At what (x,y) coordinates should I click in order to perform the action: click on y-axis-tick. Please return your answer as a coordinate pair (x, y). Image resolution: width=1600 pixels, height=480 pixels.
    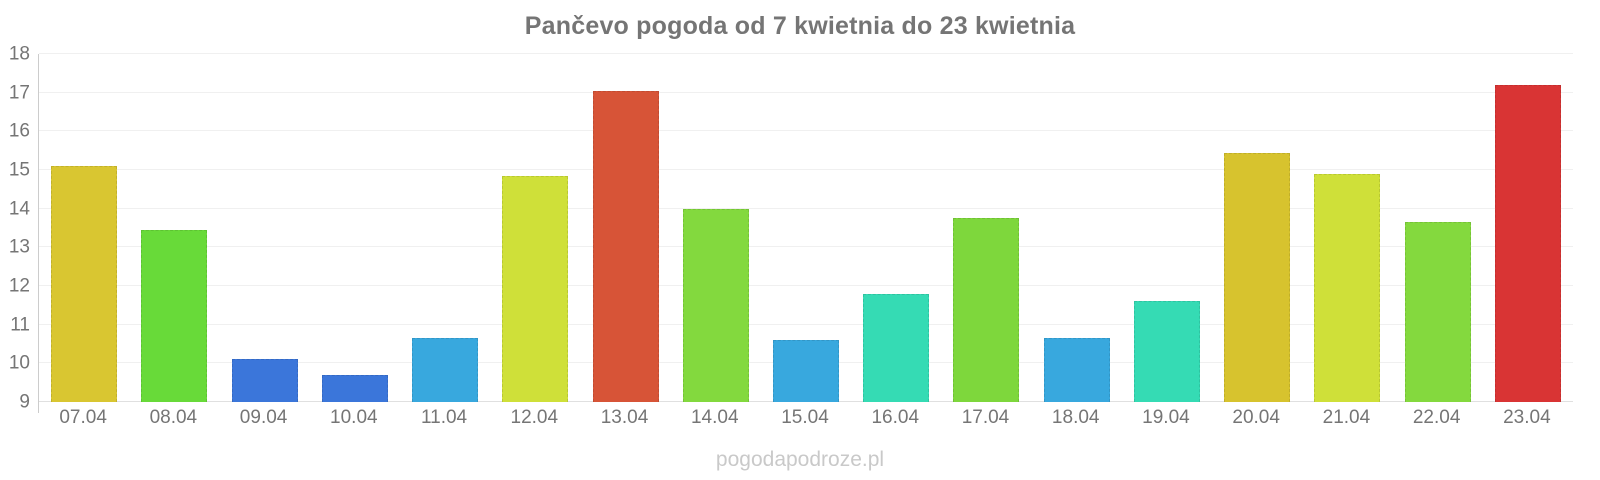
    Looking at the image, I should click on (38, 407).